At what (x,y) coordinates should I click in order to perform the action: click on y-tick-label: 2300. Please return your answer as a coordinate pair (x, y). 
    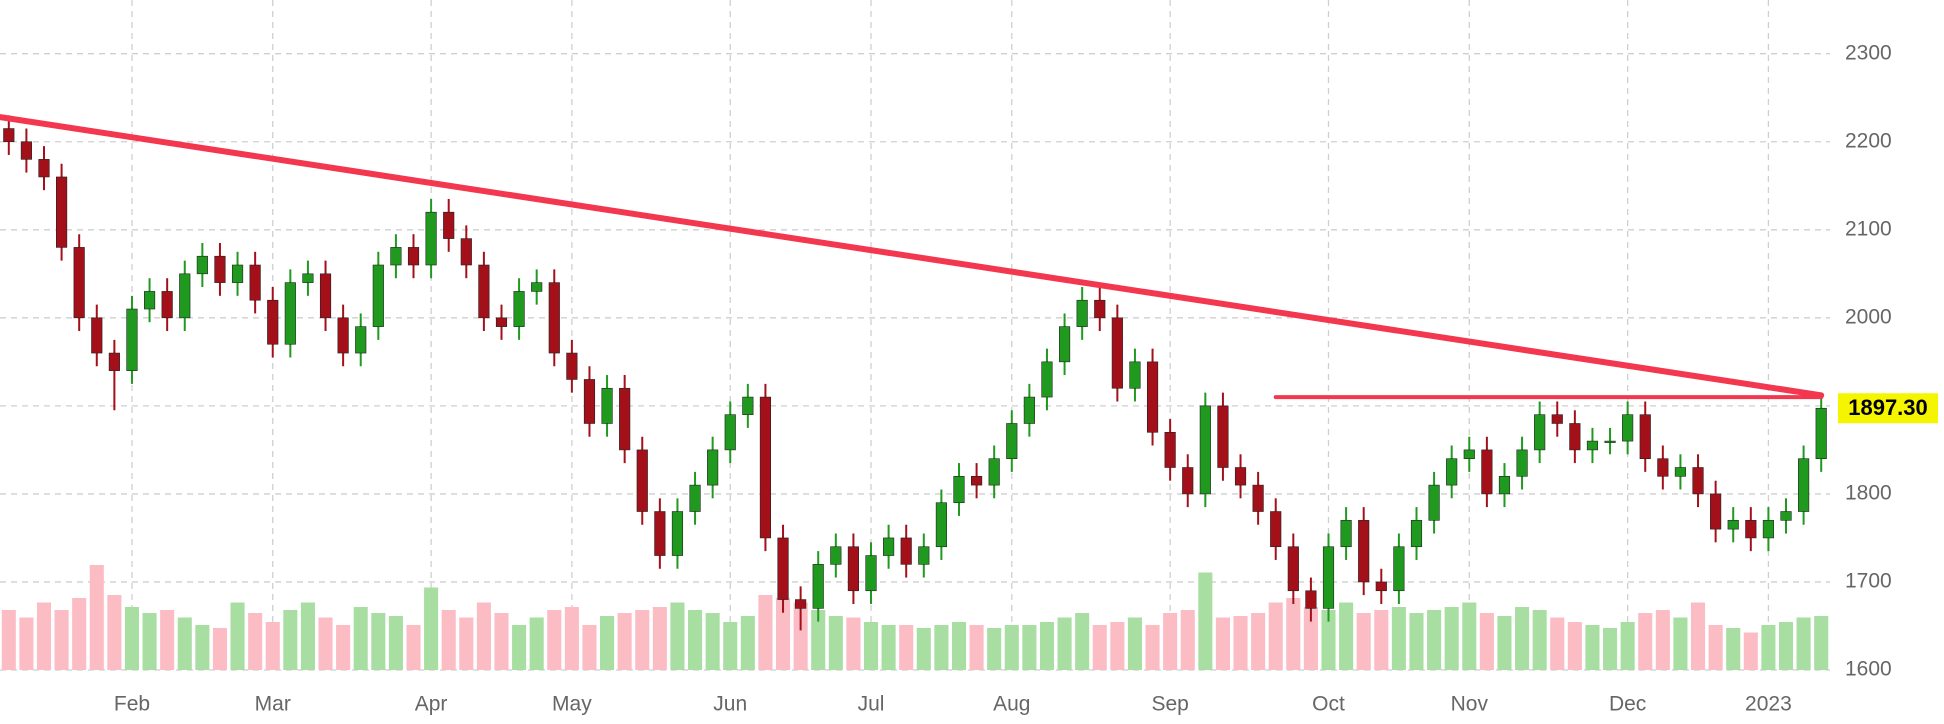
    Looking at the image, I should click on (1868, 52).